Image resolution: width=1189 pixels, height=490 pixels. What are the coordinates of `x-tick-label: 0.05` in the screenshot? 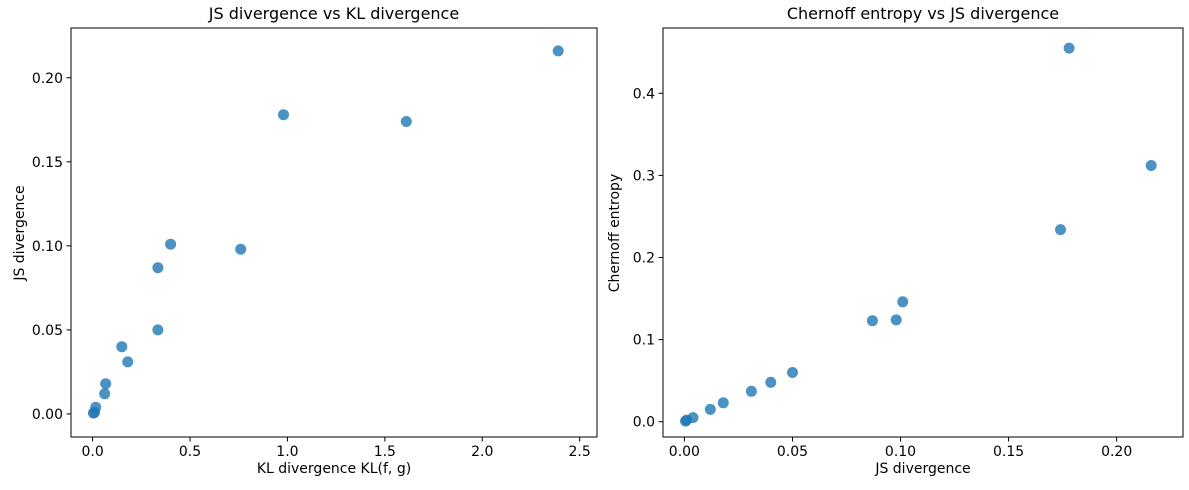 It's located at (792, 452).